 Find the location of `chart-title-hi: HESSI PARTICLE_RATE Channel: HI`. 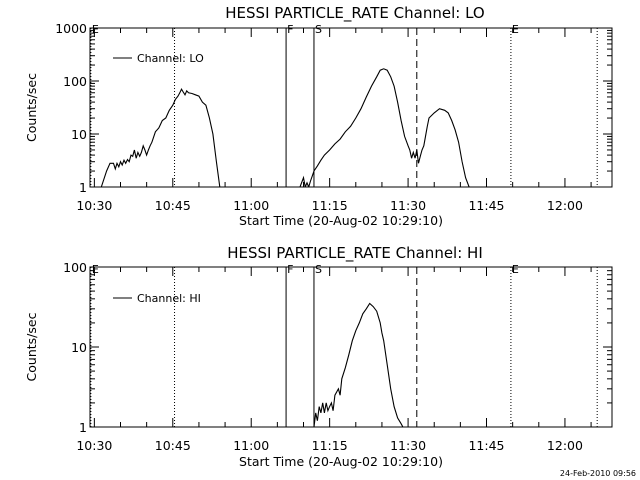

chart-title-hi: HESSI PARTICLE_RATE Channel: HI is located at coordinates (355, 253).